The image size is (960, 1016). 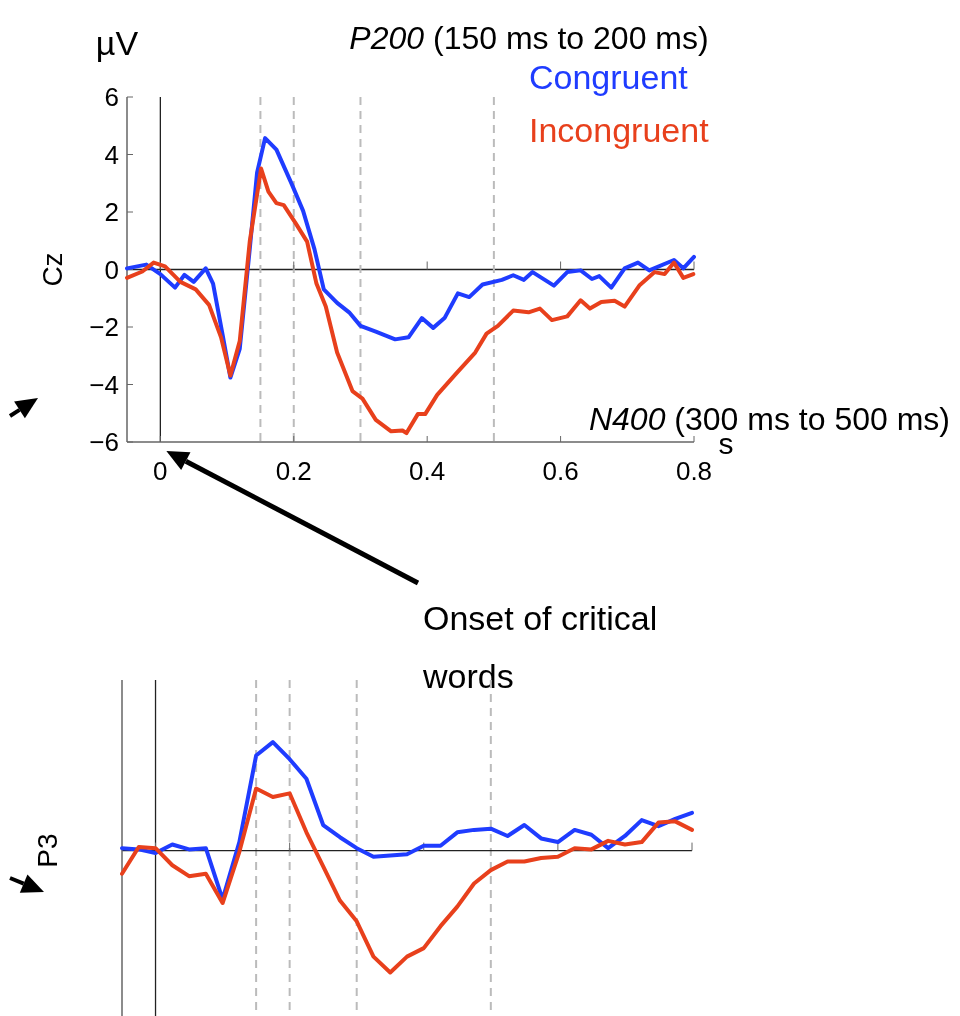 What do you see at coordinates (609, 77) in the screenshot?
I see `text: Congruent` at bounding box center [609, 77].